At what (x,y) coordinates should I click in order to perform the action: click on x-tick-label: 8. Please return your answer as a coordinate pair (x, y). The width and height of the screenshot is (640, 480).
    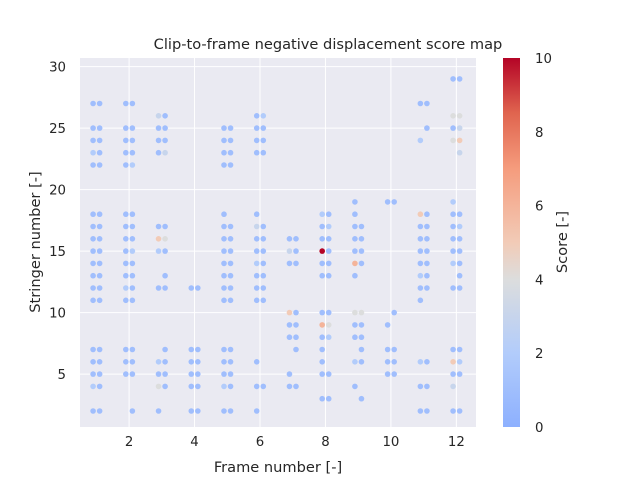
    Looking at the image, I should click on (325, 442).